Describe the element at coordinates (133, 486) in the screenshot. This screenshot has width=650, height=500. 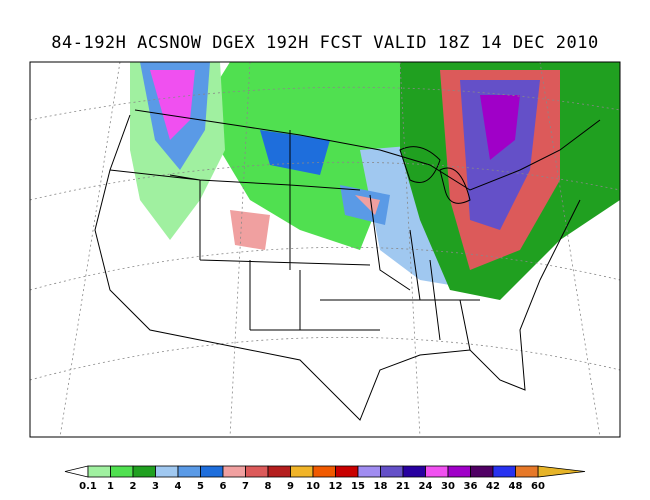
I see `colorbar-label: 2` at that location.